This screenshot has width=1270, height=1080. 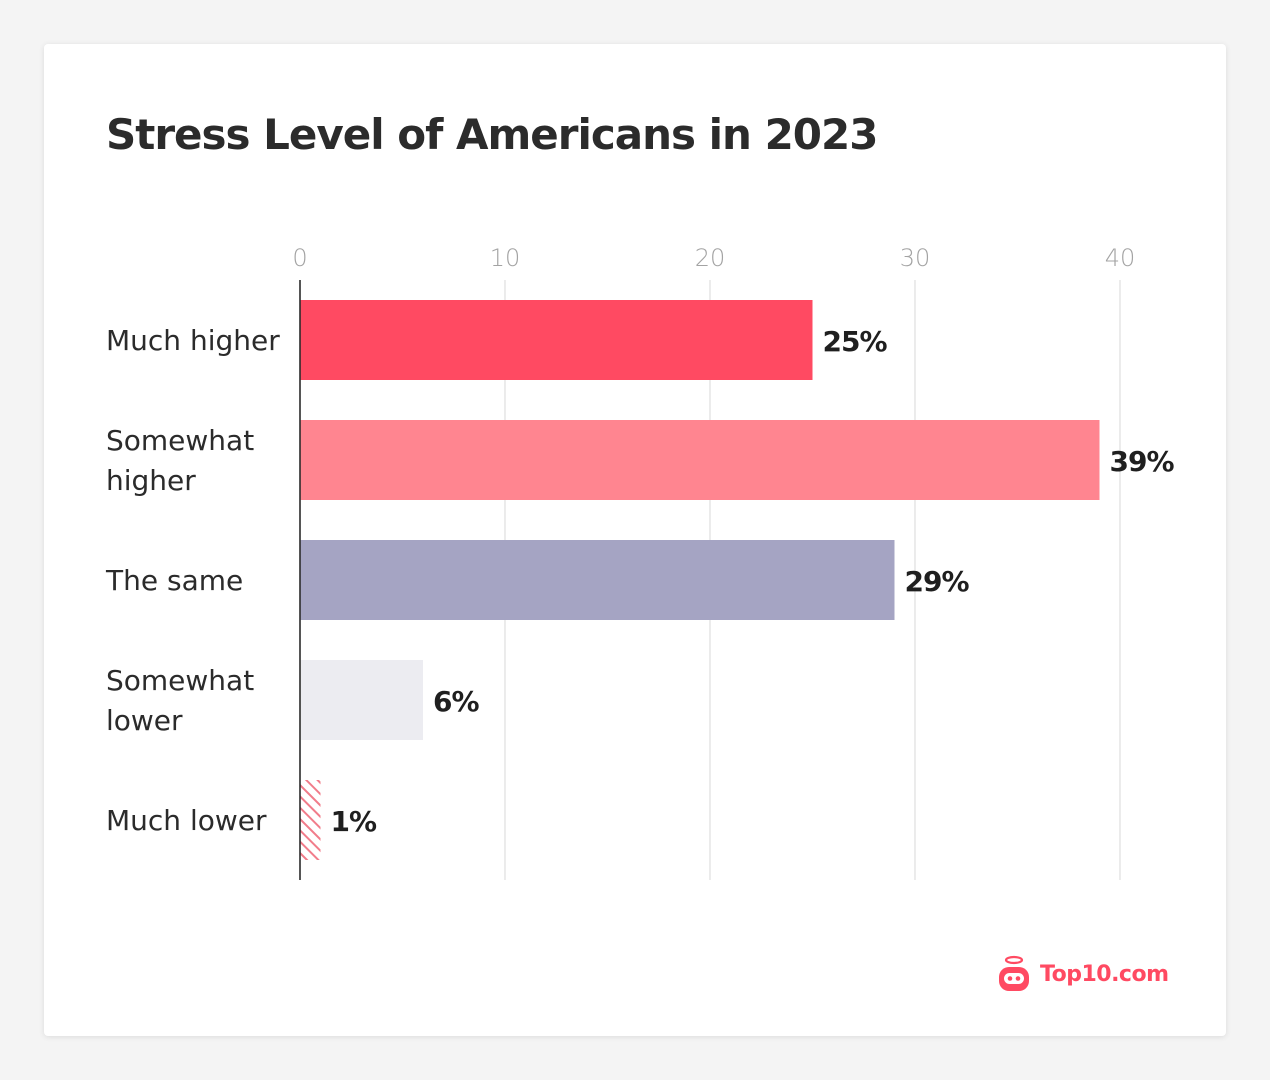 What do you see at coordinates (1120, 258) in the screenshot?
I see `x-tick-label: 40` at bounding box center [1120, 258].